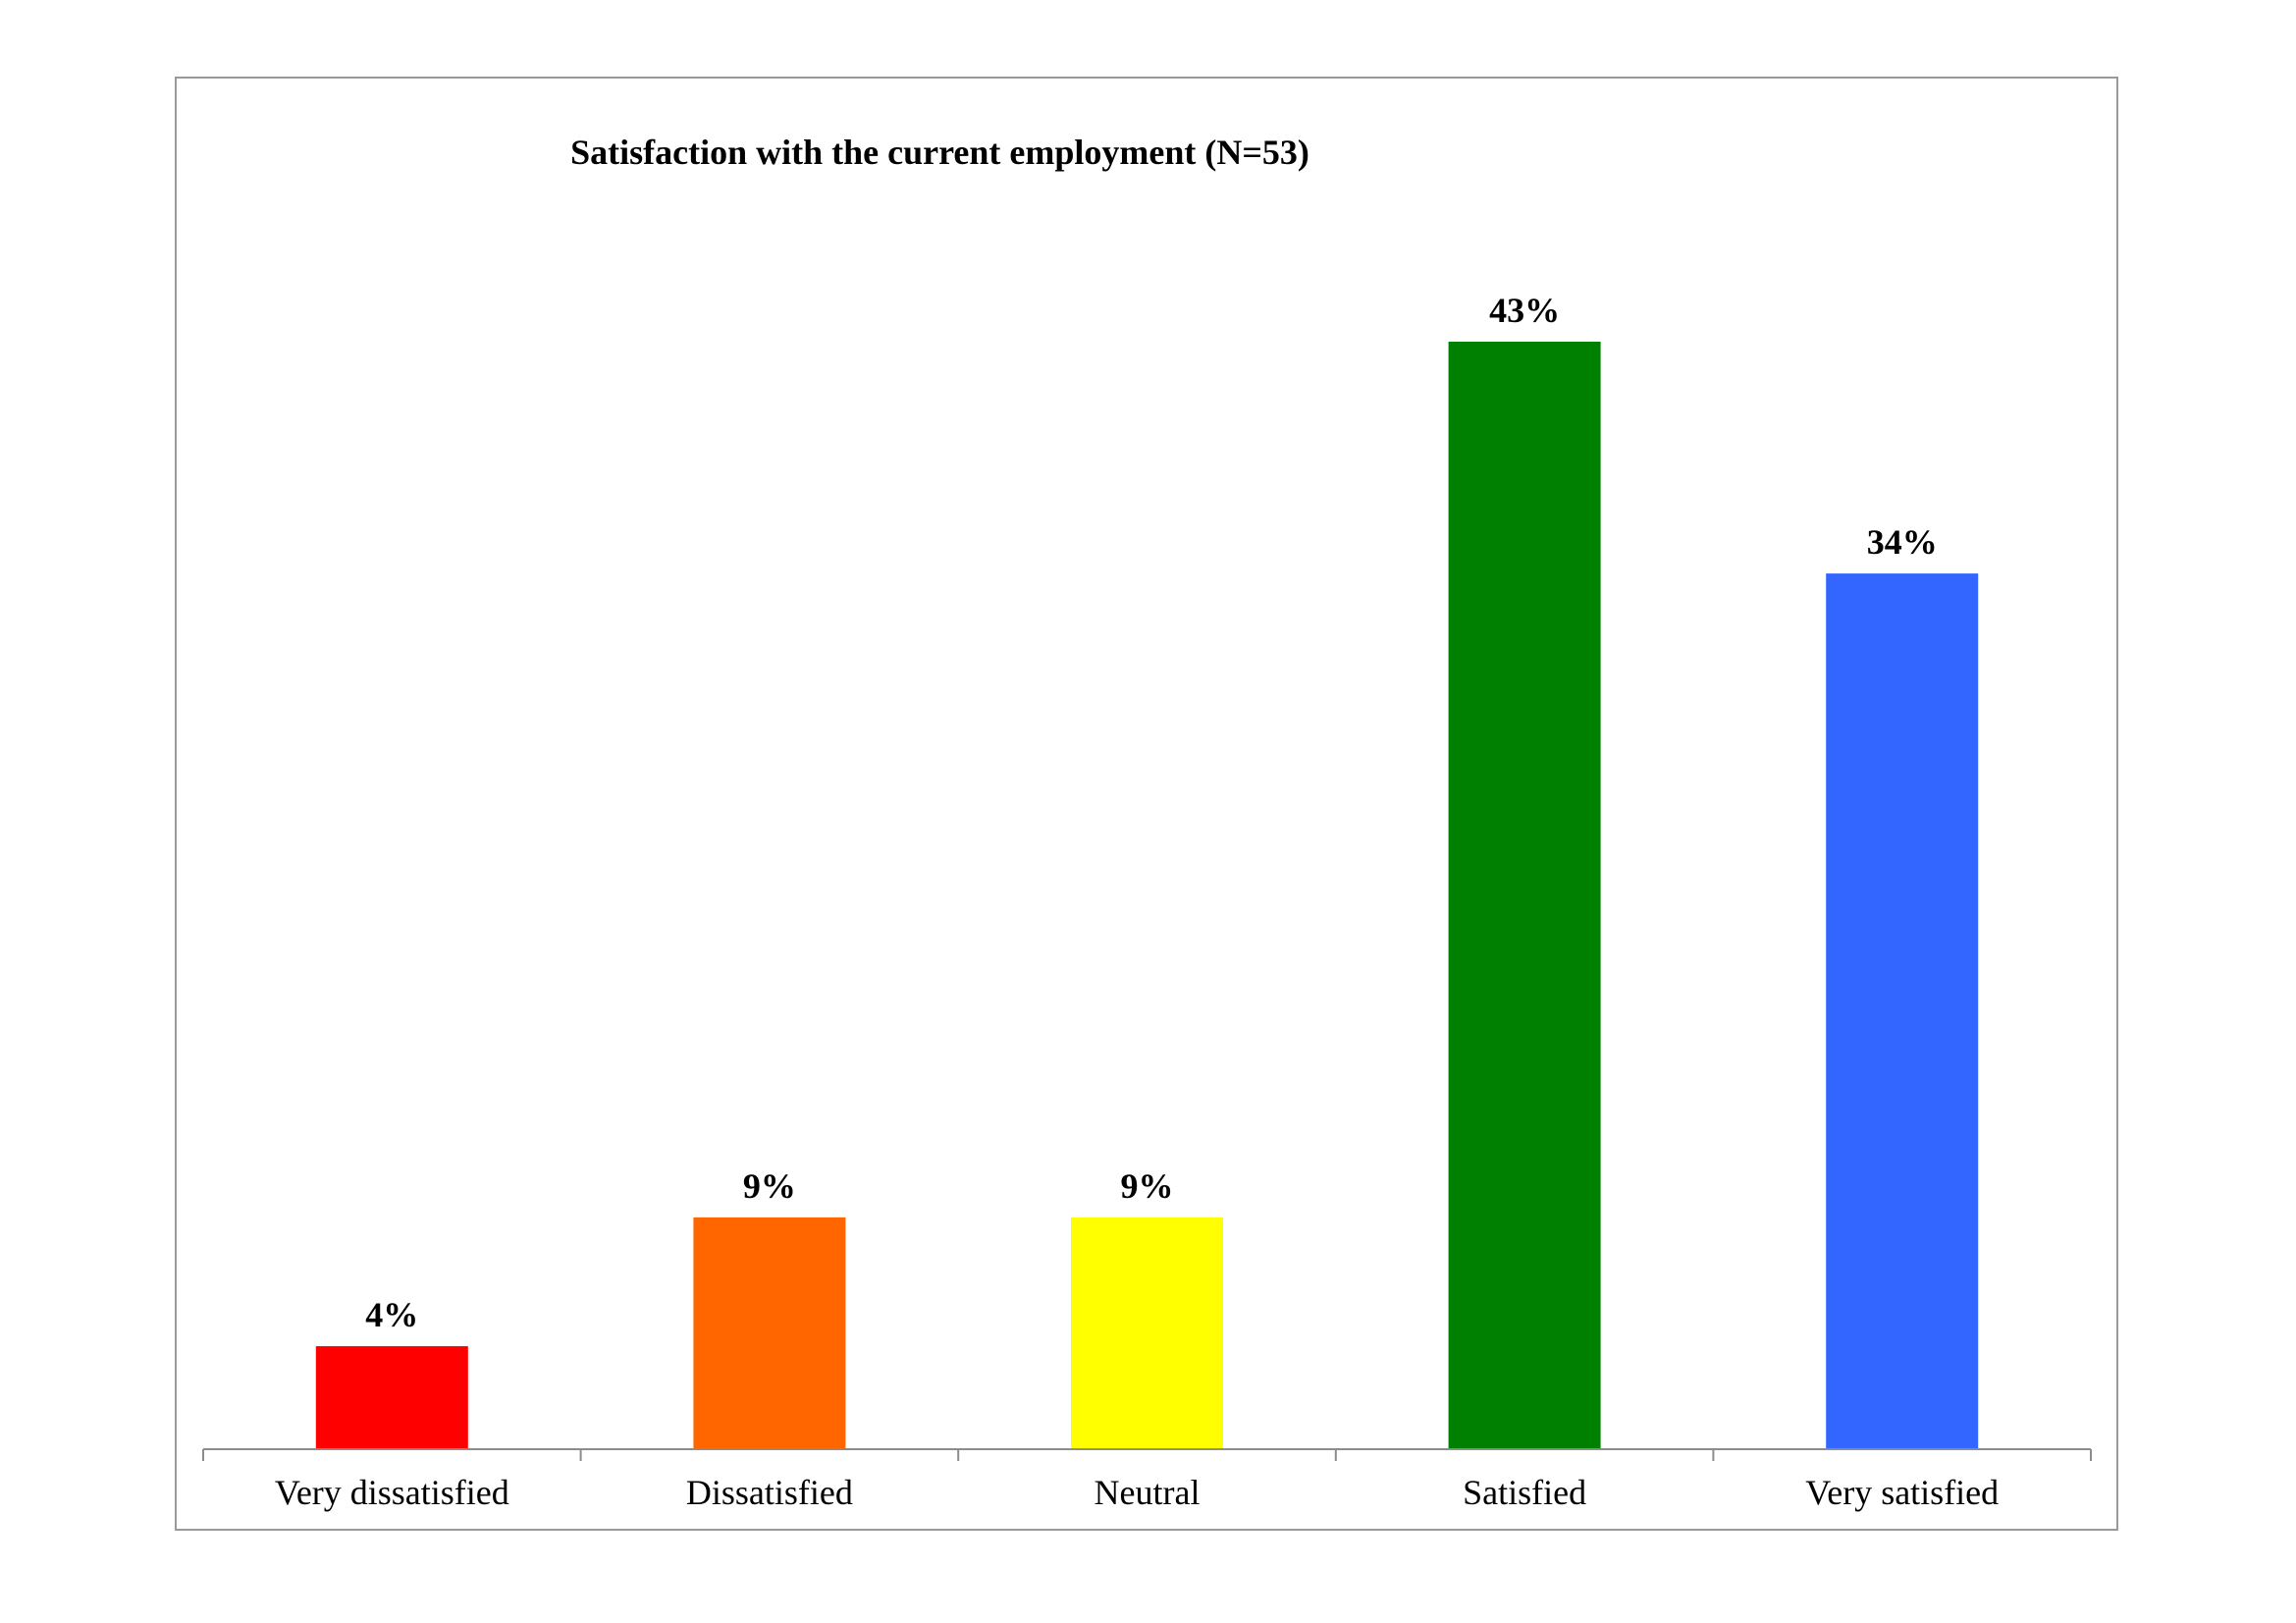 The width and height of the screenshot is (2296, 1623). What do you see at coordinates (391, 1398) in the screenshot?
I see `bar-very-dissatisfied` at bounding box center [391, 1398].